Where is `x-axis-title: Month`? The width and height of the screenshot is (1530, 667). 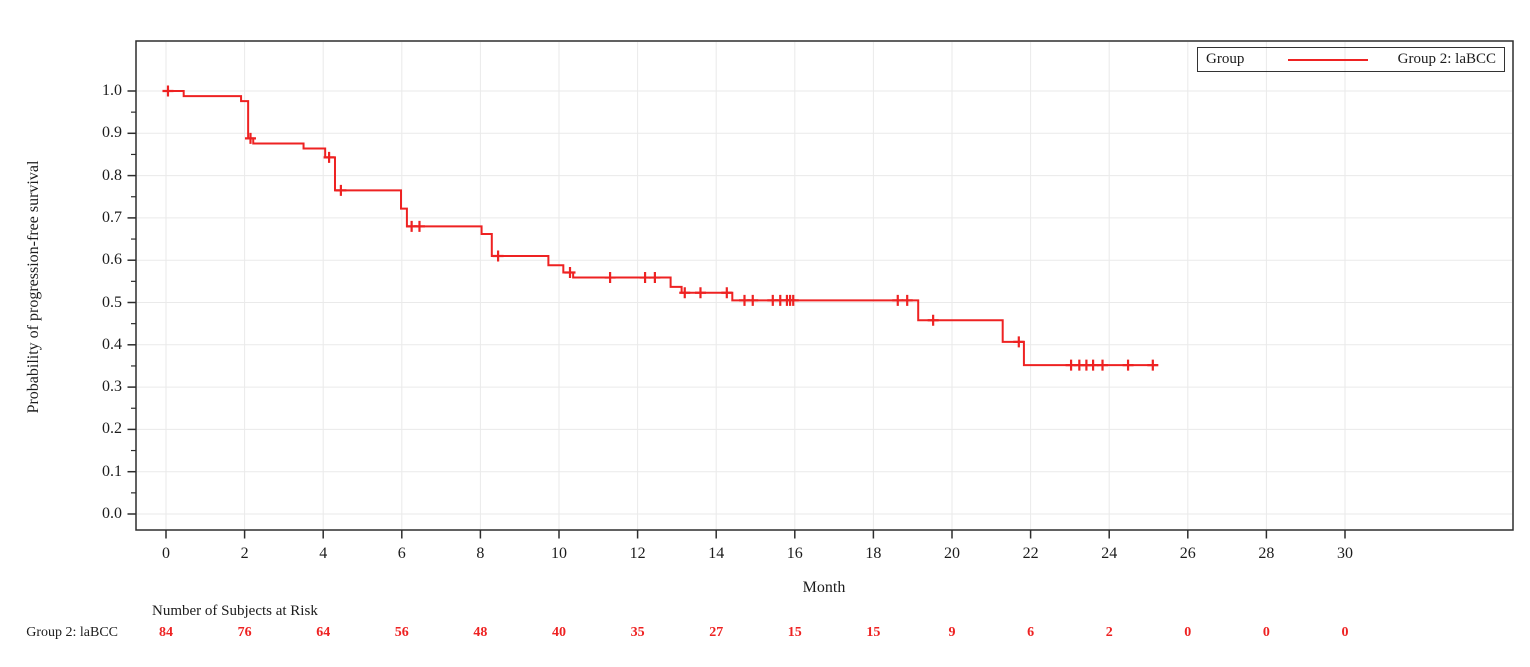 x-axis-title: Month is located at coordinates (824, 587).